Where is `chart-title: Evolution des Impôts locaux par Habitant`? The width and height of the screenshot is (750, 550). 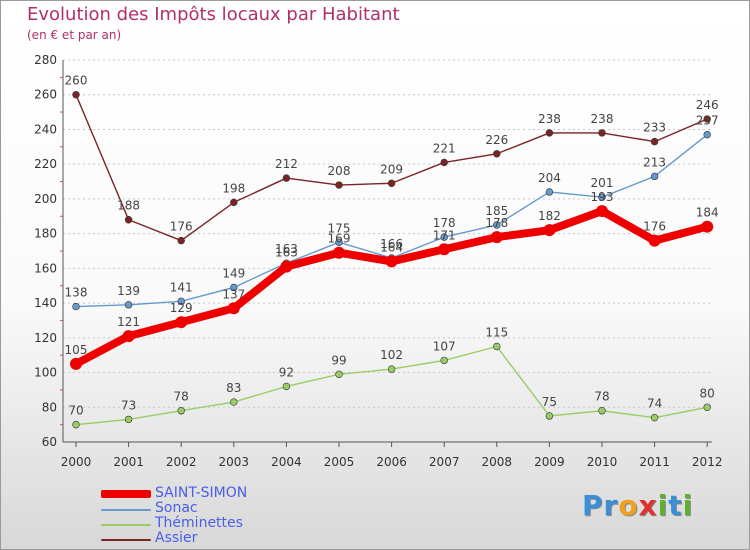
chart-title: Evolution des Impôts locaux par Habitant is located at coordinates (213, 14).